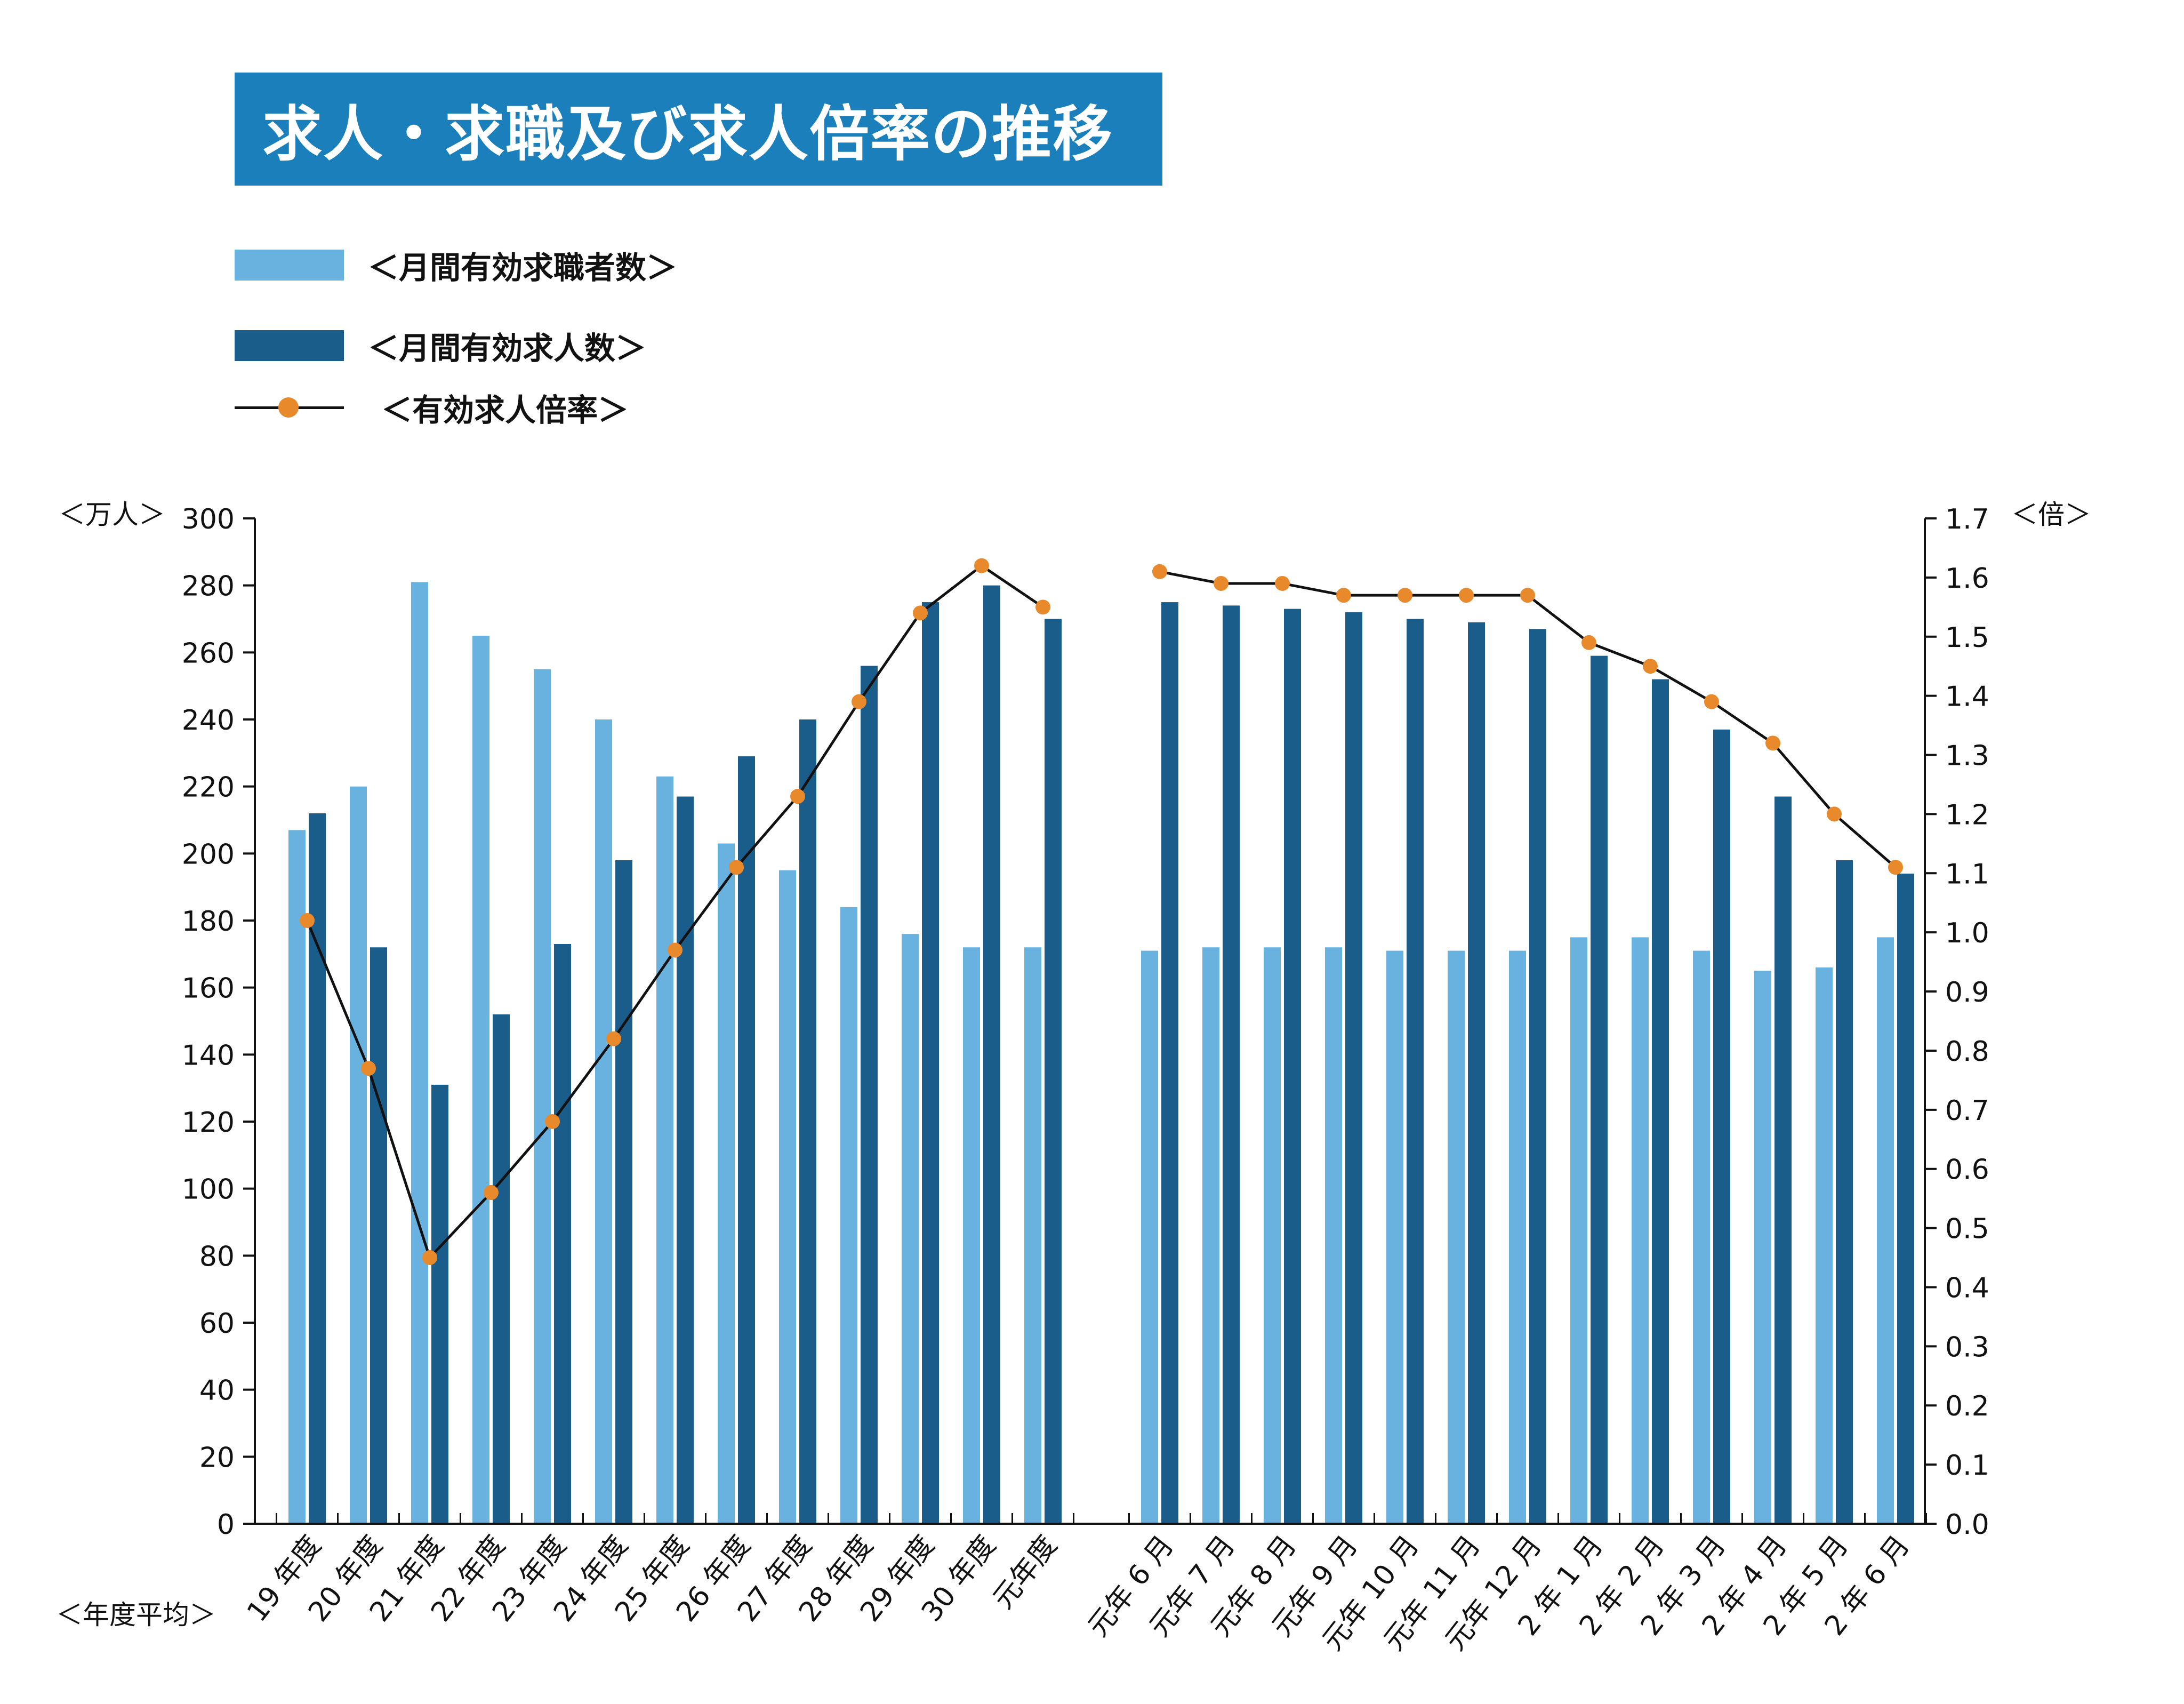  Describe the element at coordinates (1967, 519) in the screenshot. I see `y-right-tick-label: 1.7` at that location.